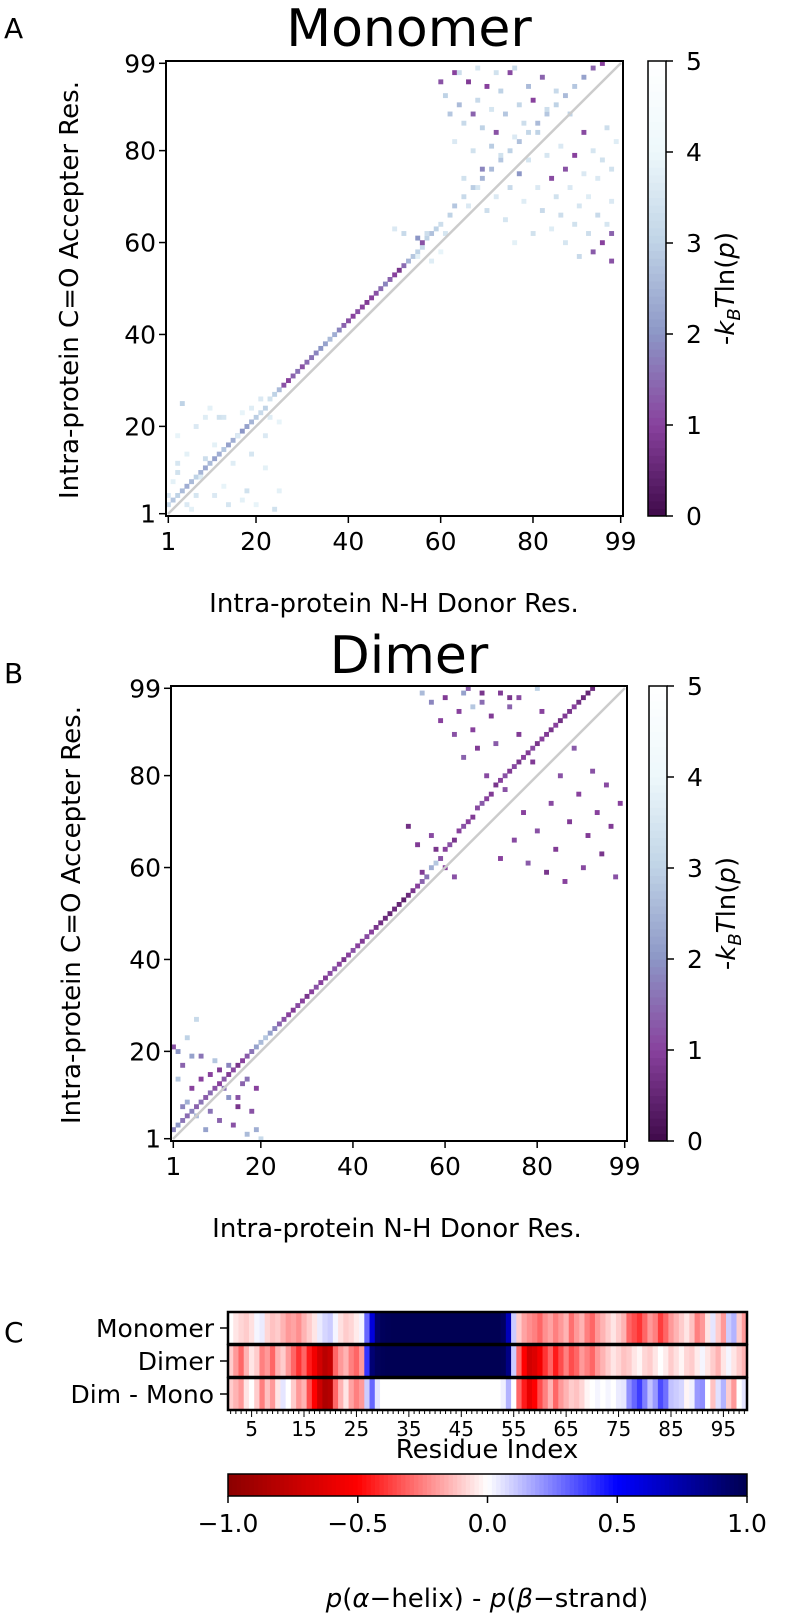 The width and height of the screenshot is (795, 1614). I want to click on y-tick-label: 99, so click(140, 63).